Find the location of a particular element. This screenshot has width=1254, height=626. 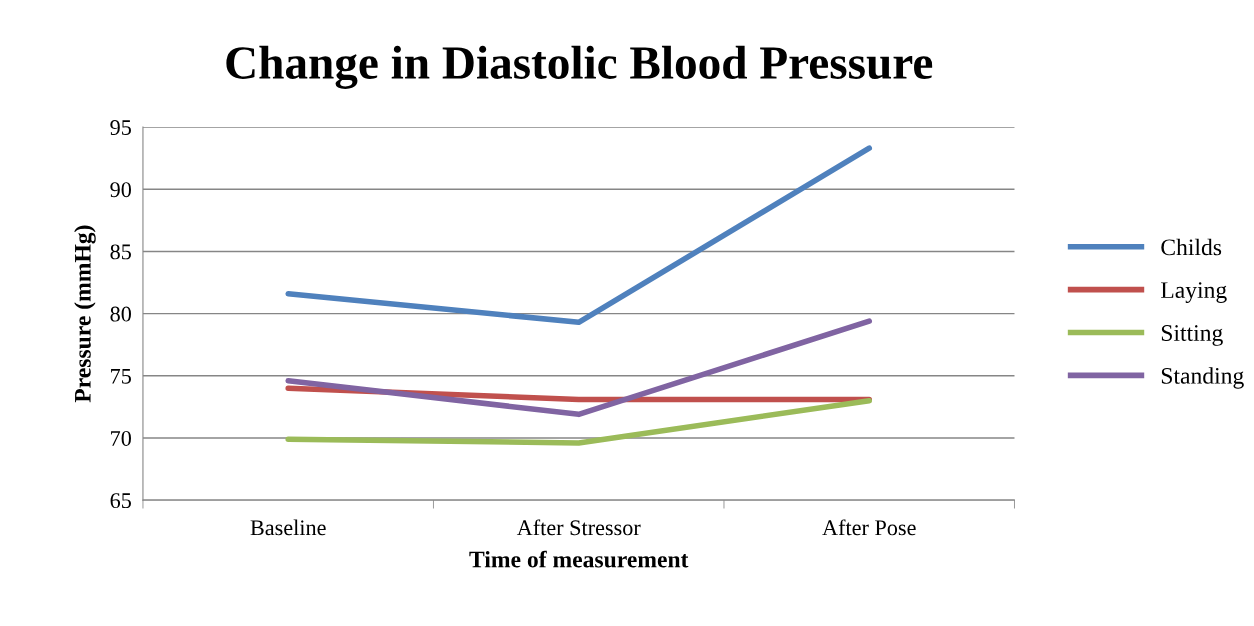

y-axis-title: Pressure (mmHg) is located at coordinates (85, 314).